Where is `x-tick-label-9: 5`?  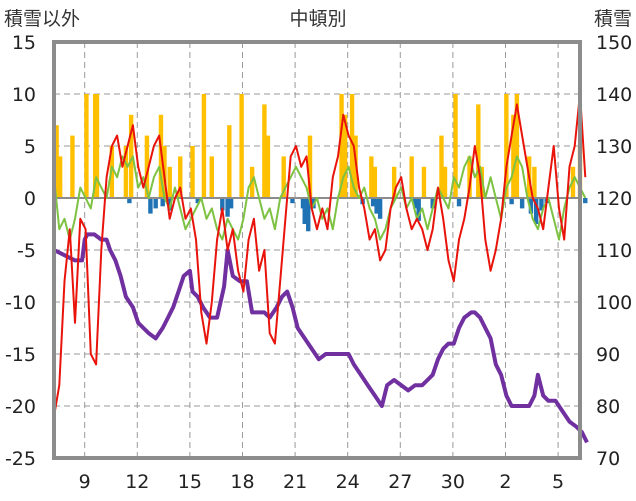 x-tick-label-9: 5 is located at coordinates (558, 482).